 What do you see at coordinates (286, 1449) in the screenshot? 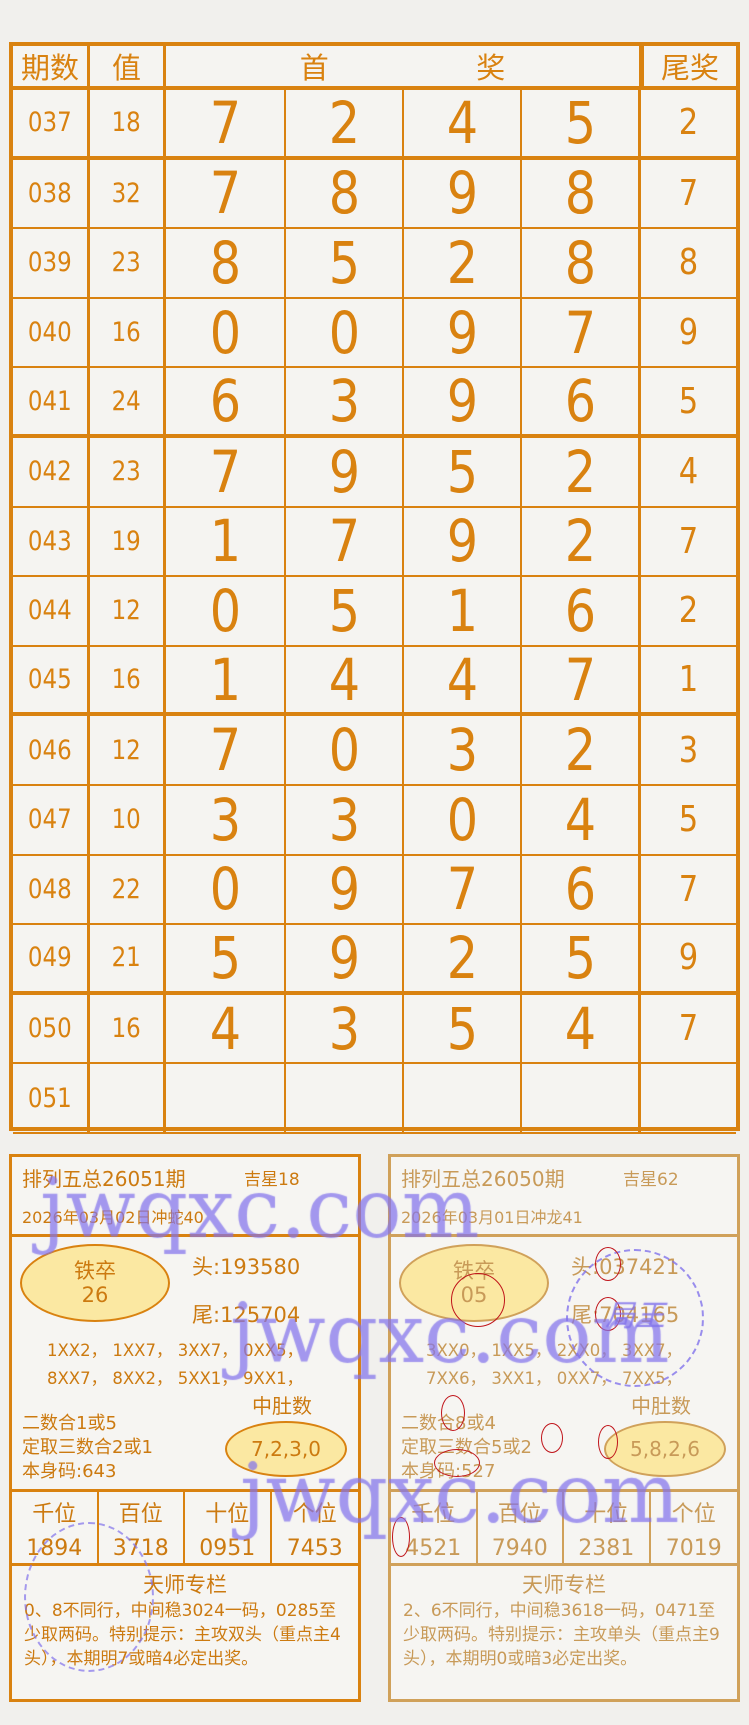
I see `mid-value-badge: 7,2,3,0` at bounding box center [286, 1449].